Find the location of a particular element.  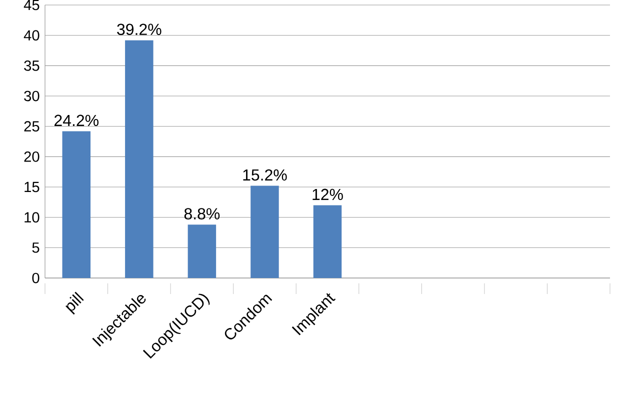

y-tick-label: 15 is located at coordinates (32, 187).